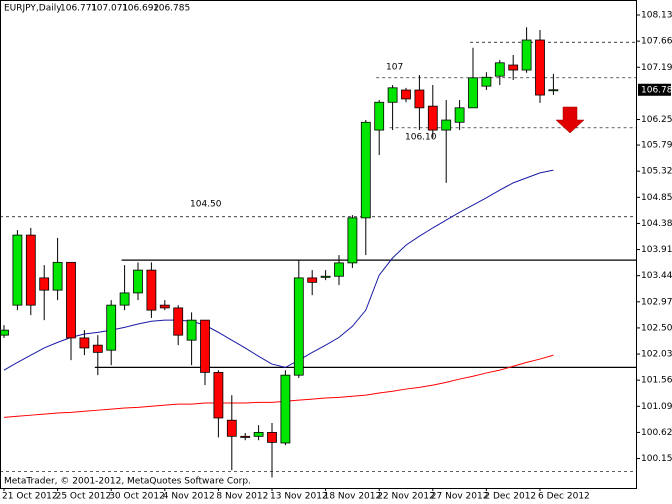  What do you see at coordinates (84, 497) in the screenshot?
I see `x-tick-label: 25 Oct 2012` at bounding box center [84, 497].